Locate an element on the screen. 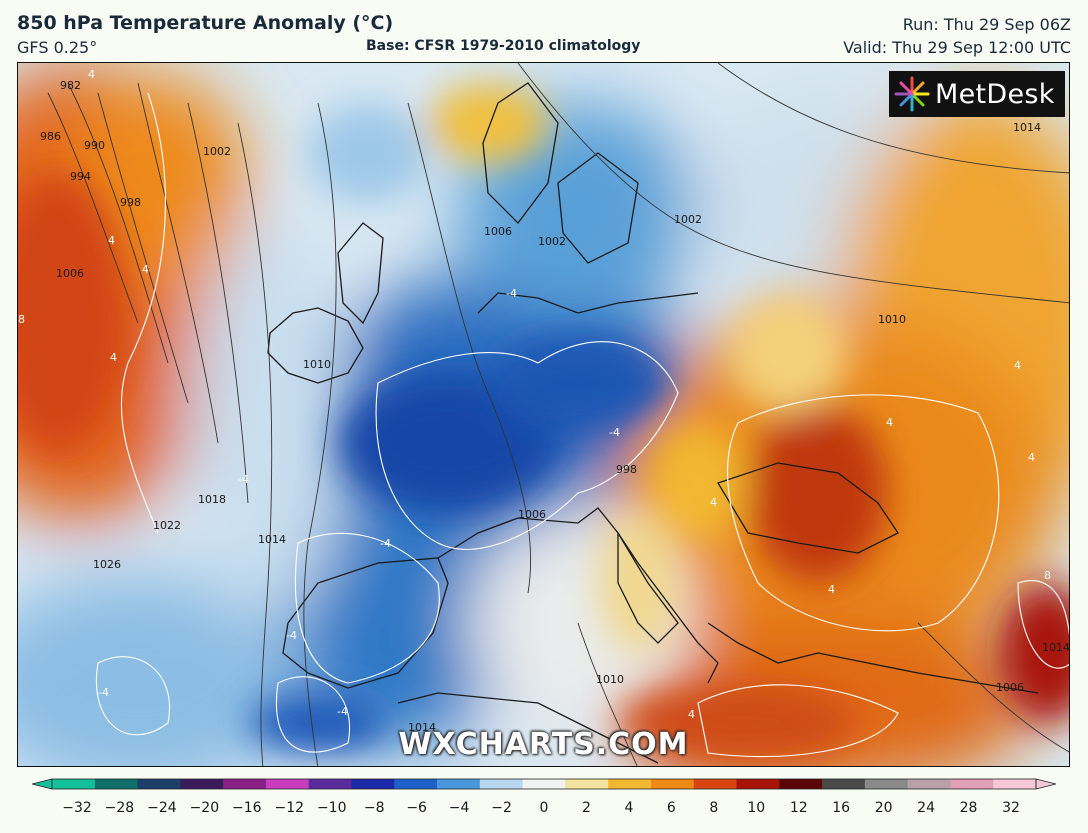  run-time-label: Run: Thu 29 Sep 06Z is located at coordinates (986, 24).